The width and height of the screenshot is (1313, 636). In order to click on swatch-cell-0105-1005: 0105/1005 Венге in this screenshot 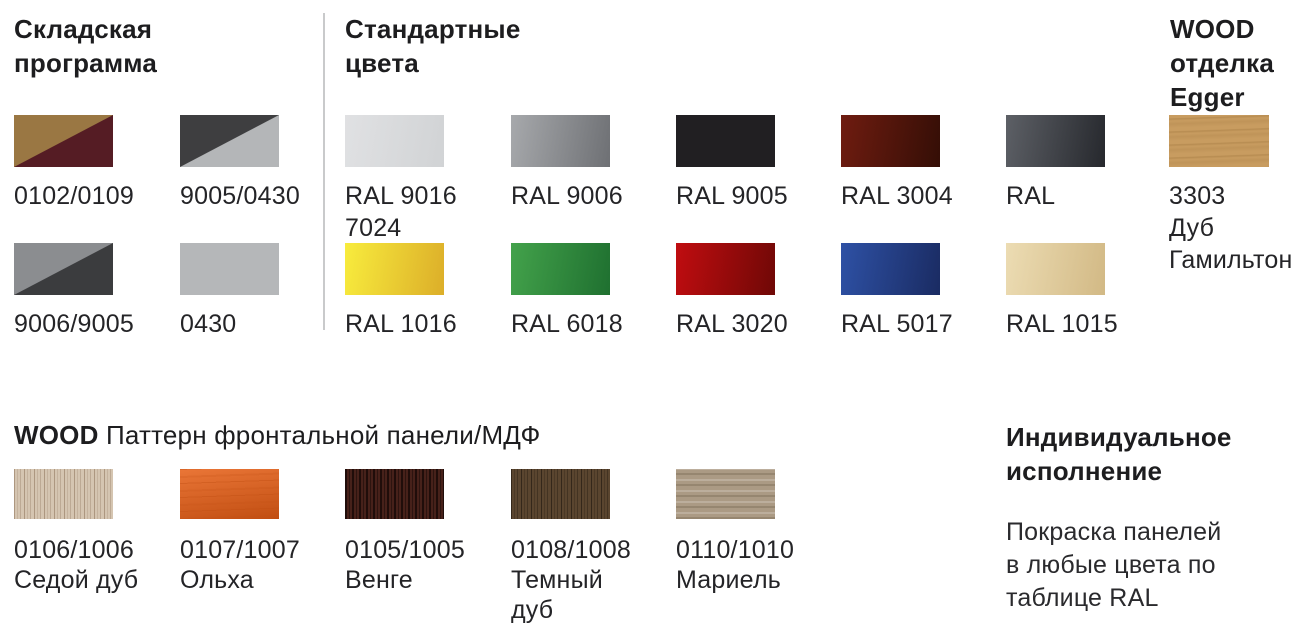, I will do `click(424, 532)`.